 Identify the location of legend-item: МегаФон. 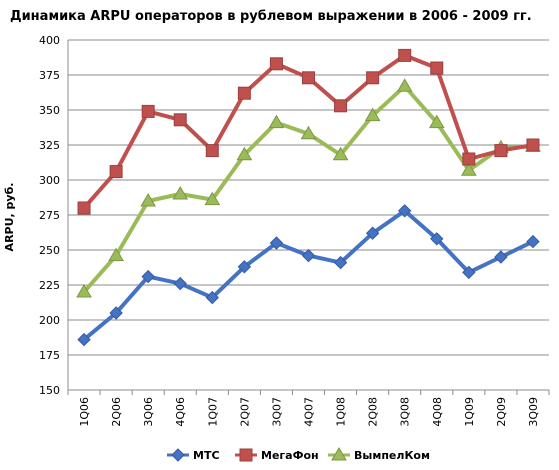
(277, 455).